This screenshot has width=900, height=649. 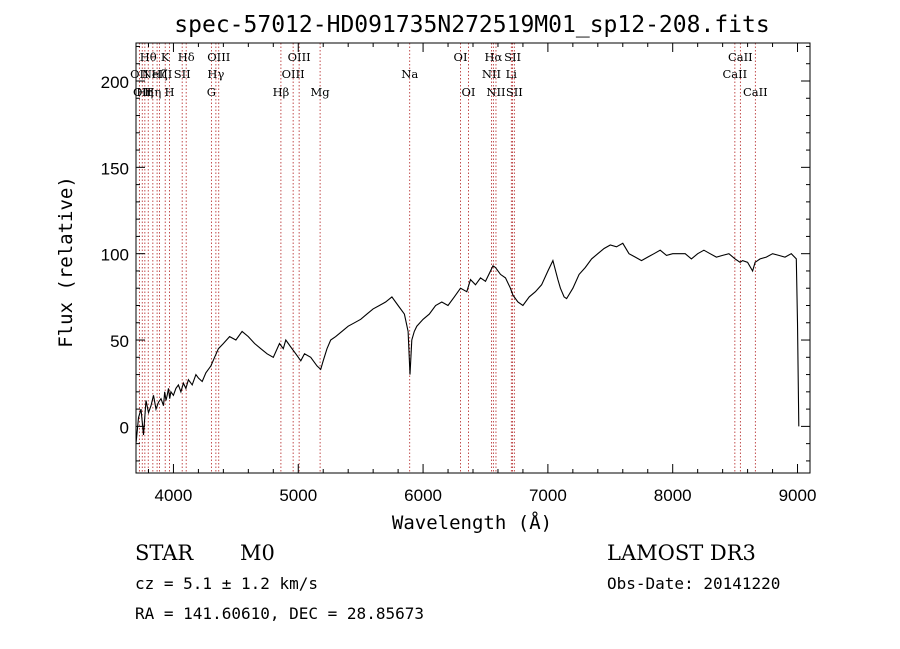 I want to click on line-label-28: CaII, so click(x=740, y=57).